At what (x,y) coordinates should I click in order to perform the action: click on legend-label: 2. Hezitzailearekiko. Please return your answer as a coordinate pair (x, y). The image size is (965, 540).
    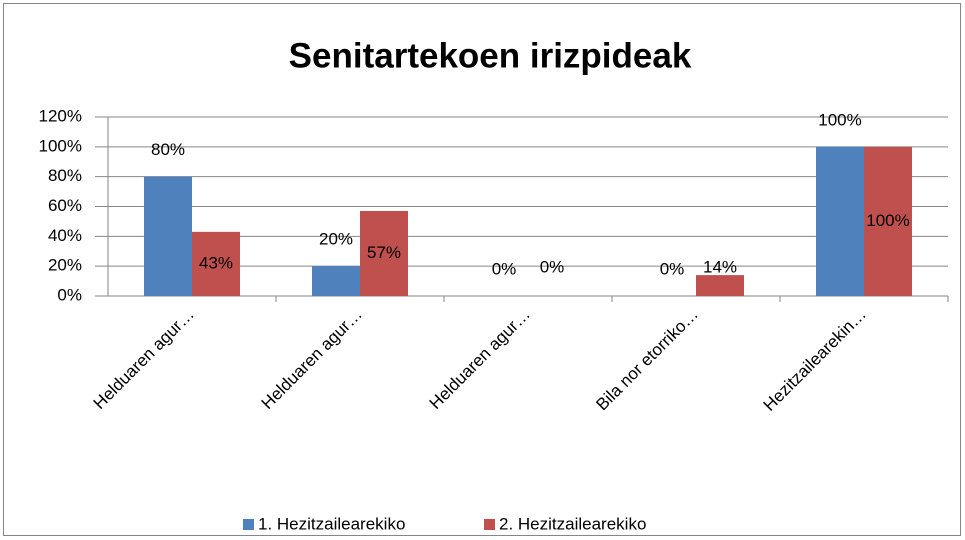
    Looking at the image, I should click on (572, 523).